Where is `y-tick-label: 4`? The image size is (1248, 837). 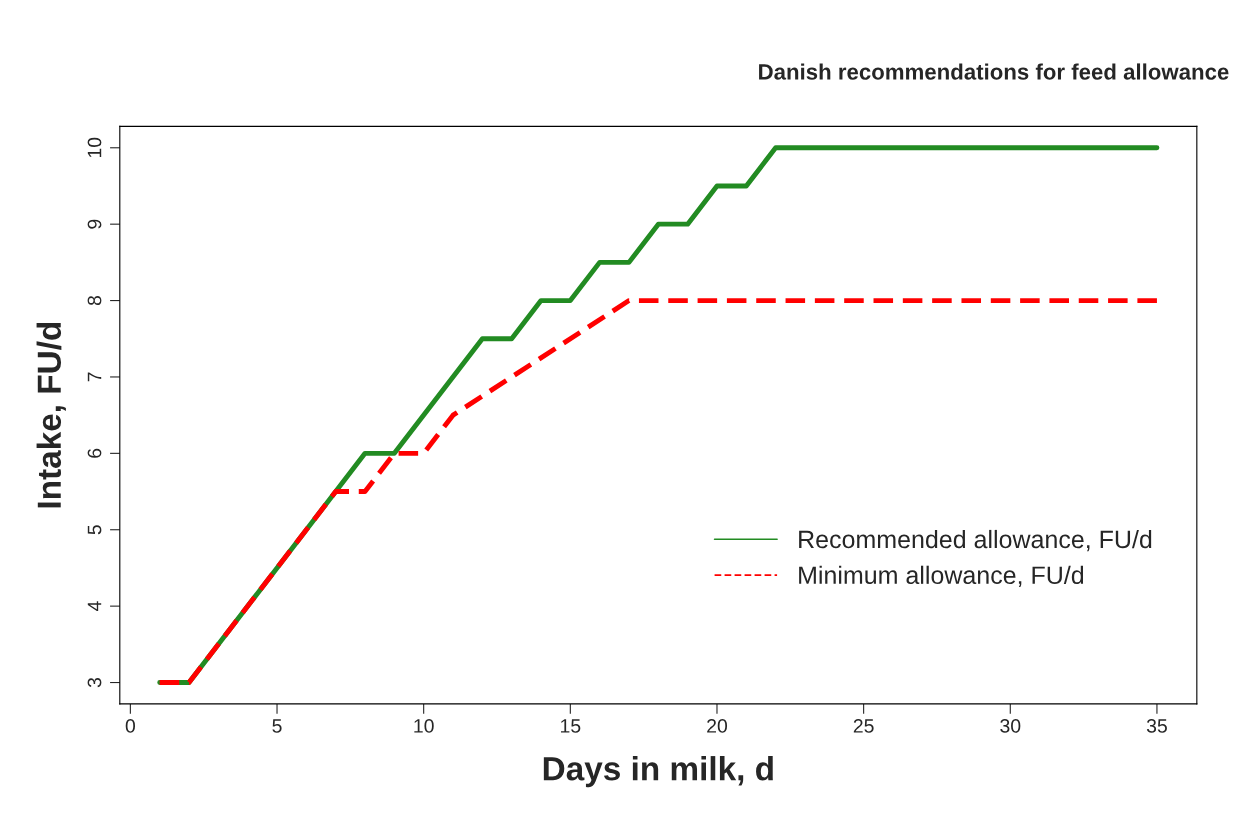 y-tick-label: 4 is located at coordinates (94, 606).